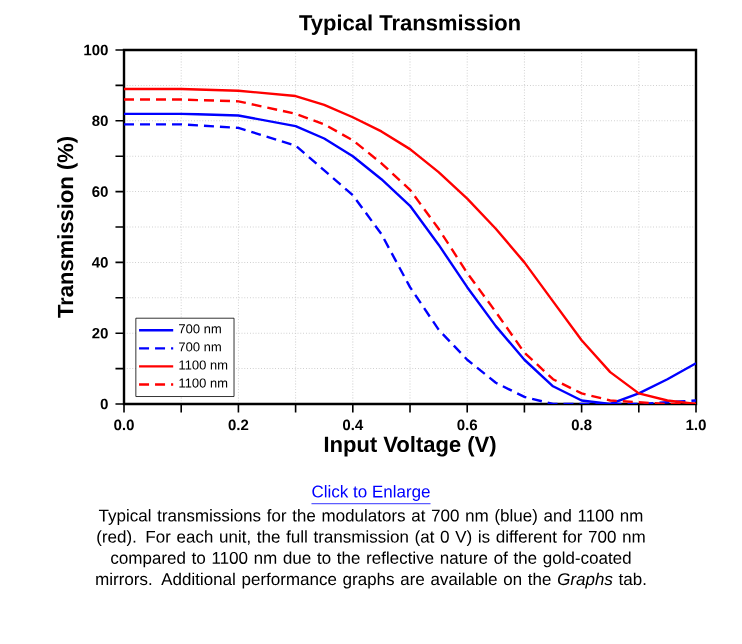 This screenshot has height=644, width=742. What do you see at coordinates (371, 493) in the screenshot?
I see `text: Click to Enlarge` at bounding box center [371, 493].